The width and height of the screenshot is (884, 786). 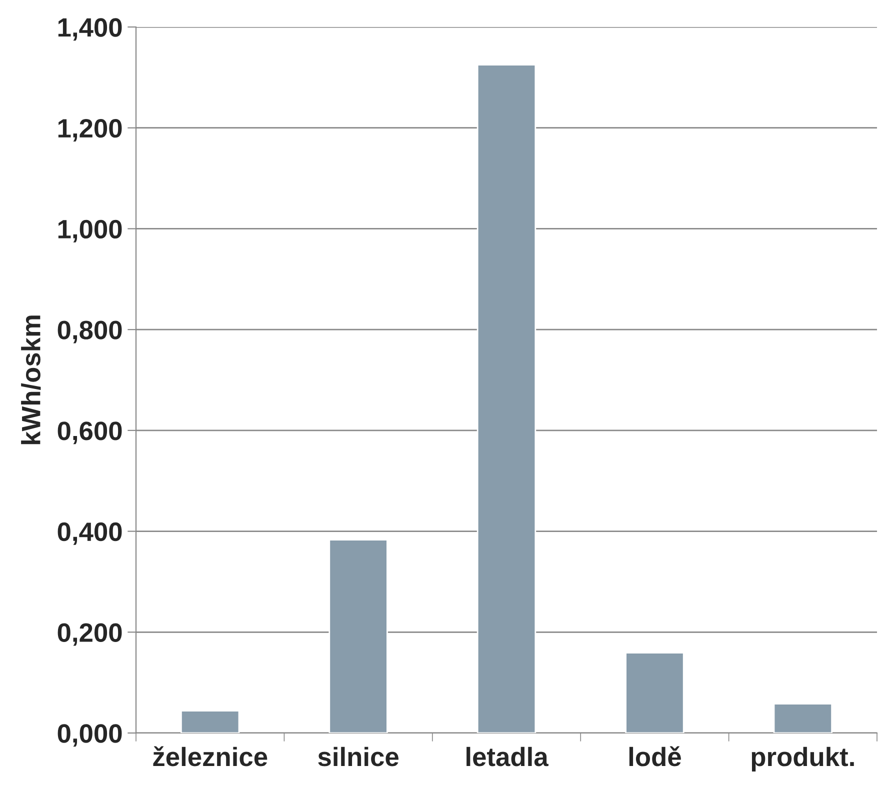 What do you see at coordinates (358, 756) in the screenshot?
I see `x-tick-label: silnice` at bounding box center [358, 756].